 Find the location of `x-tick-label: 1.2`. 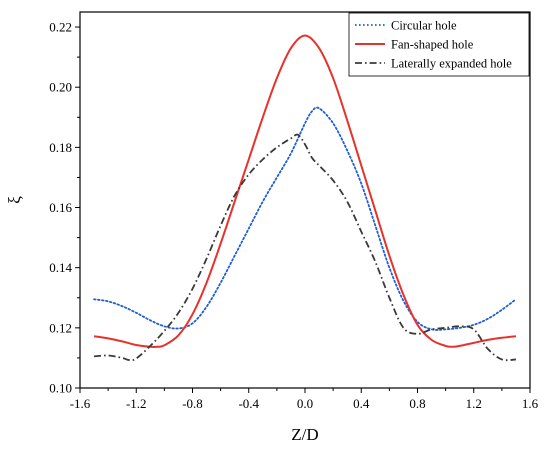

x-tick-label: 1.2 is located at coordinates (474, 403).